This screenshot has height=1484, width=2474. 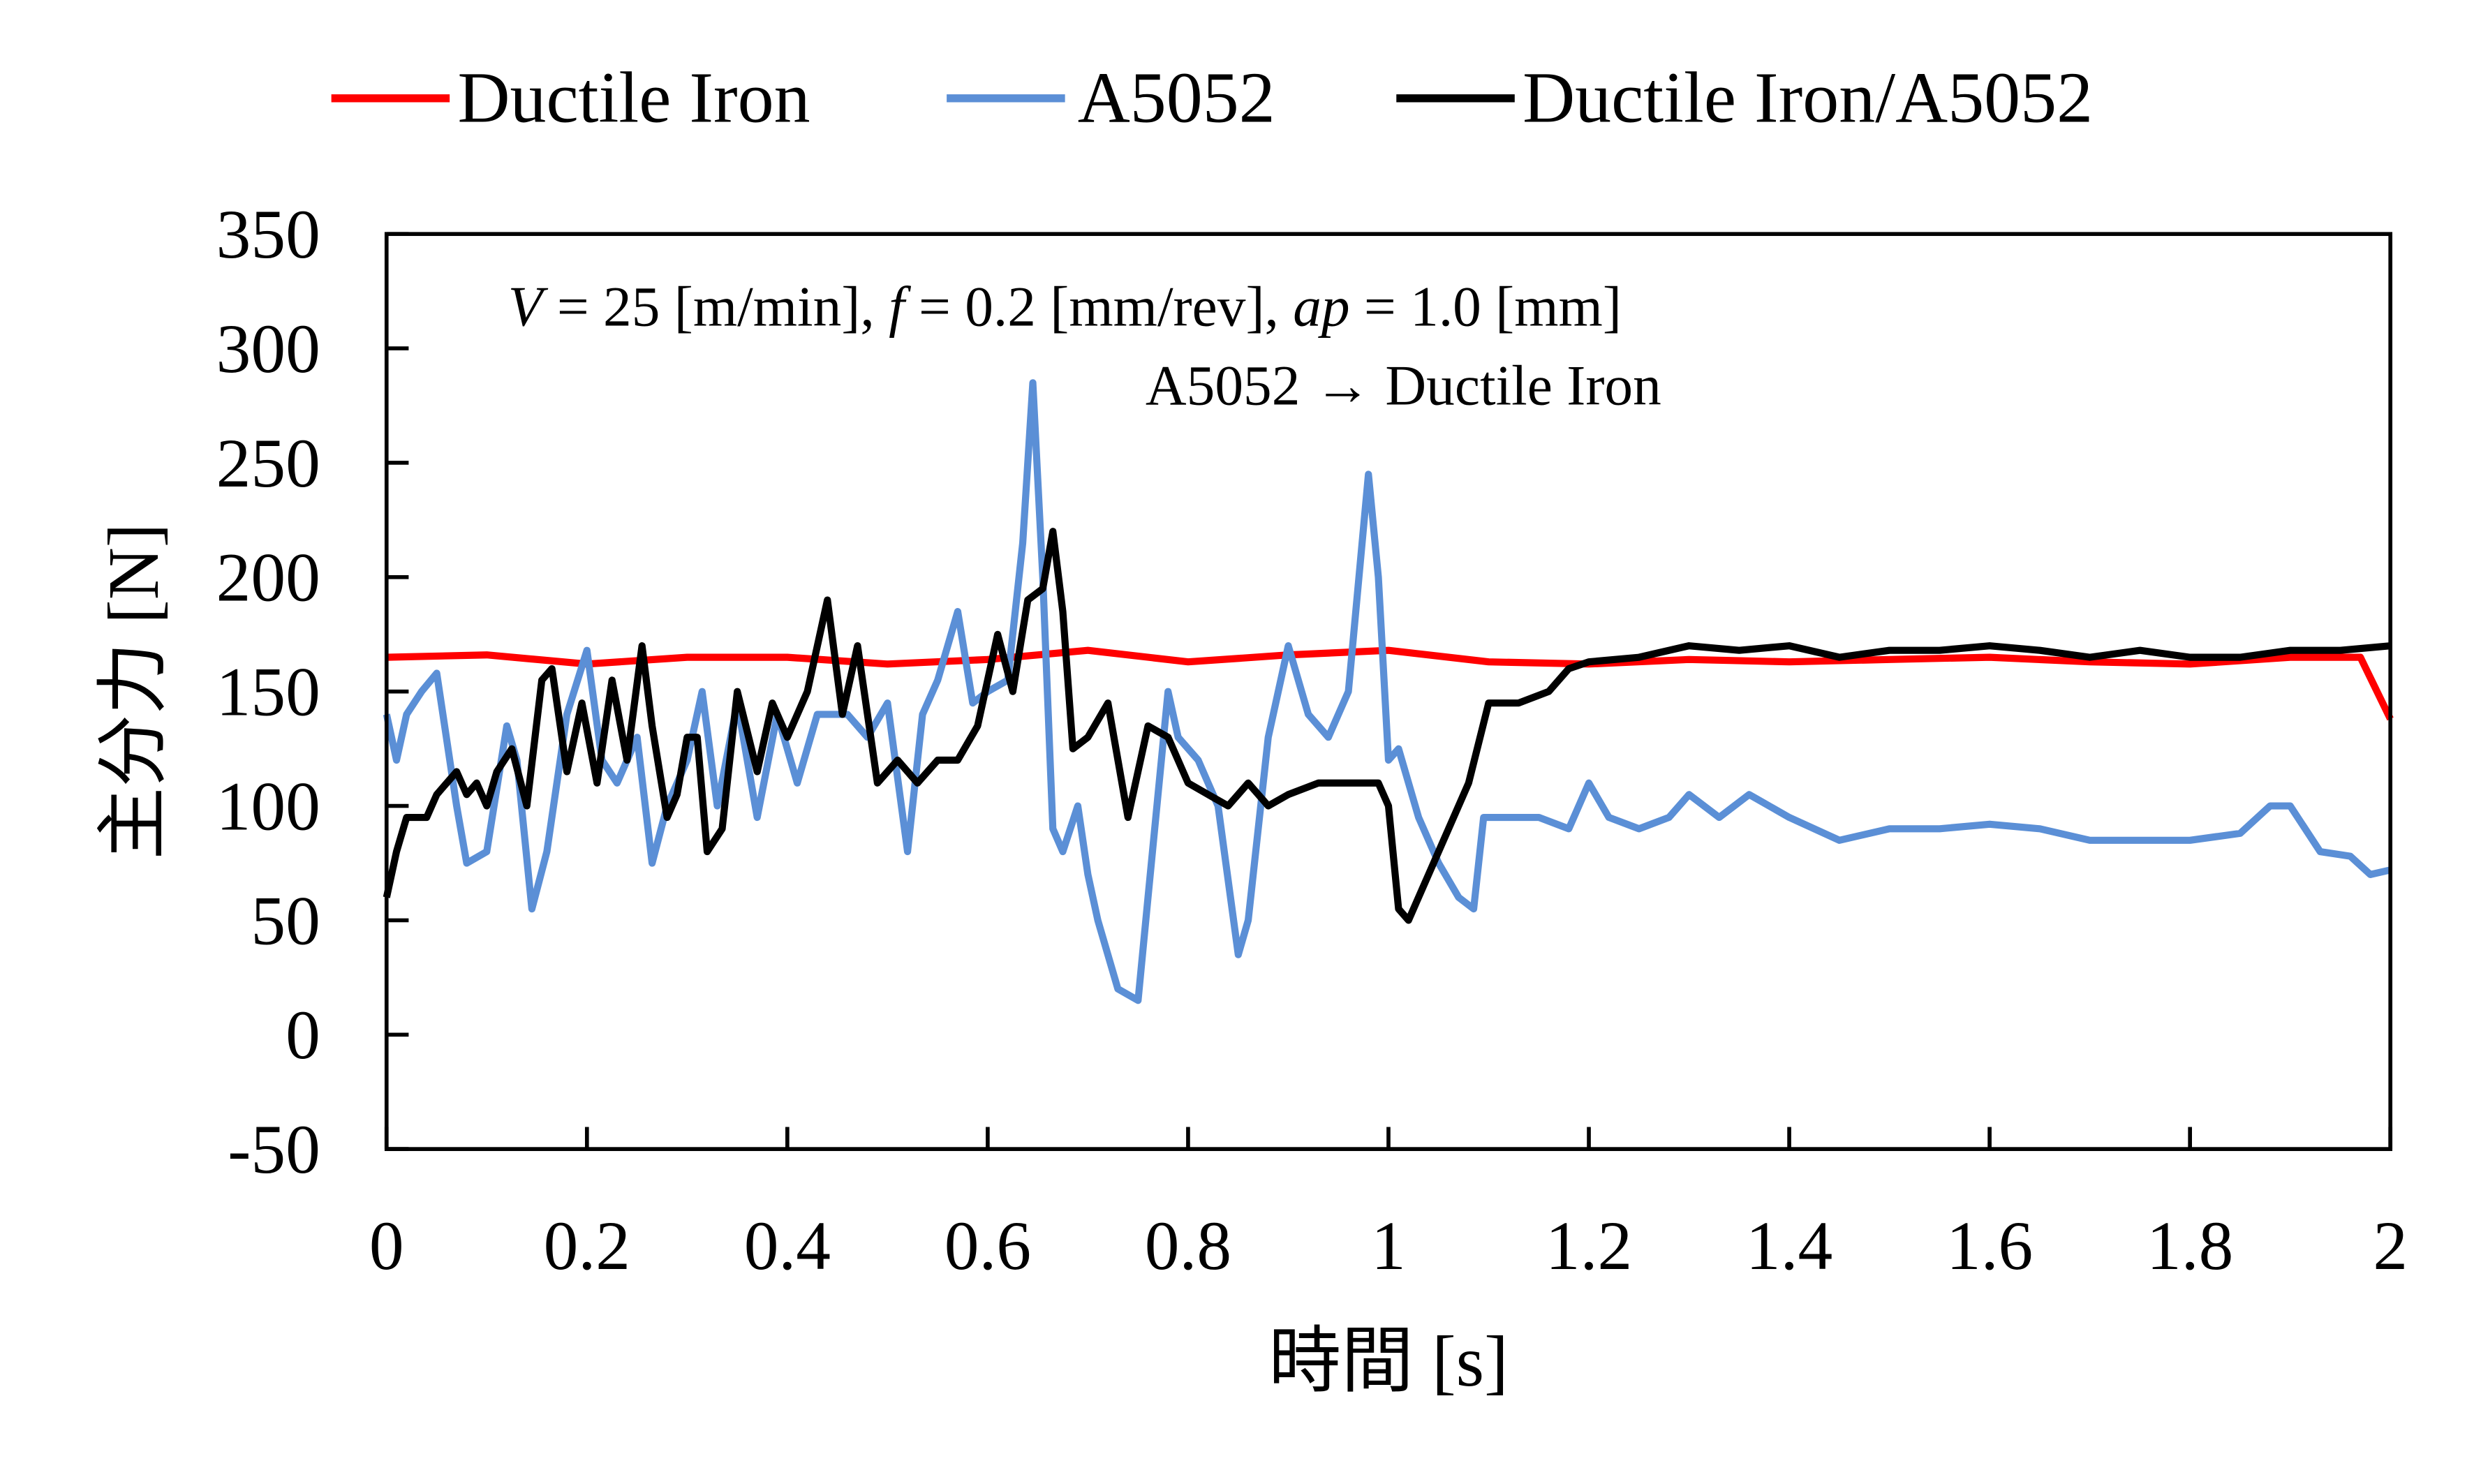 I want to click on cond-ap-val: = 1.0 [mm], so click(x=1486, y=306).